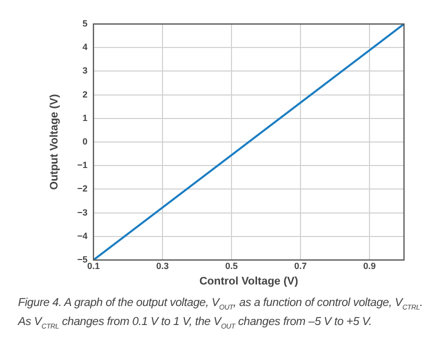 This screenshot has height=347, width=428. I want to click on y-tick-label: −5, so click(82, 259).